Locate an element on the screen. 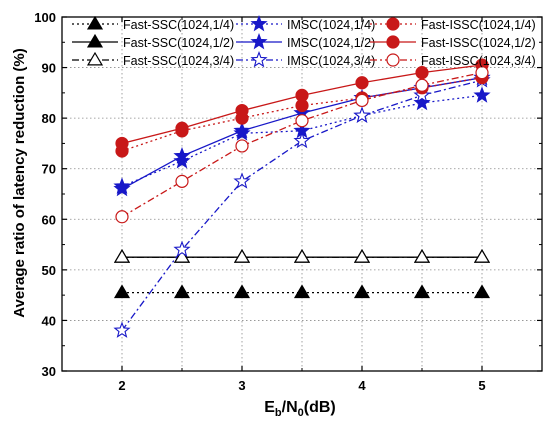 Image resolution: width=550 pixels, height=433 pixels. y-tick-label: 100 is located at coordinates (45, 17).